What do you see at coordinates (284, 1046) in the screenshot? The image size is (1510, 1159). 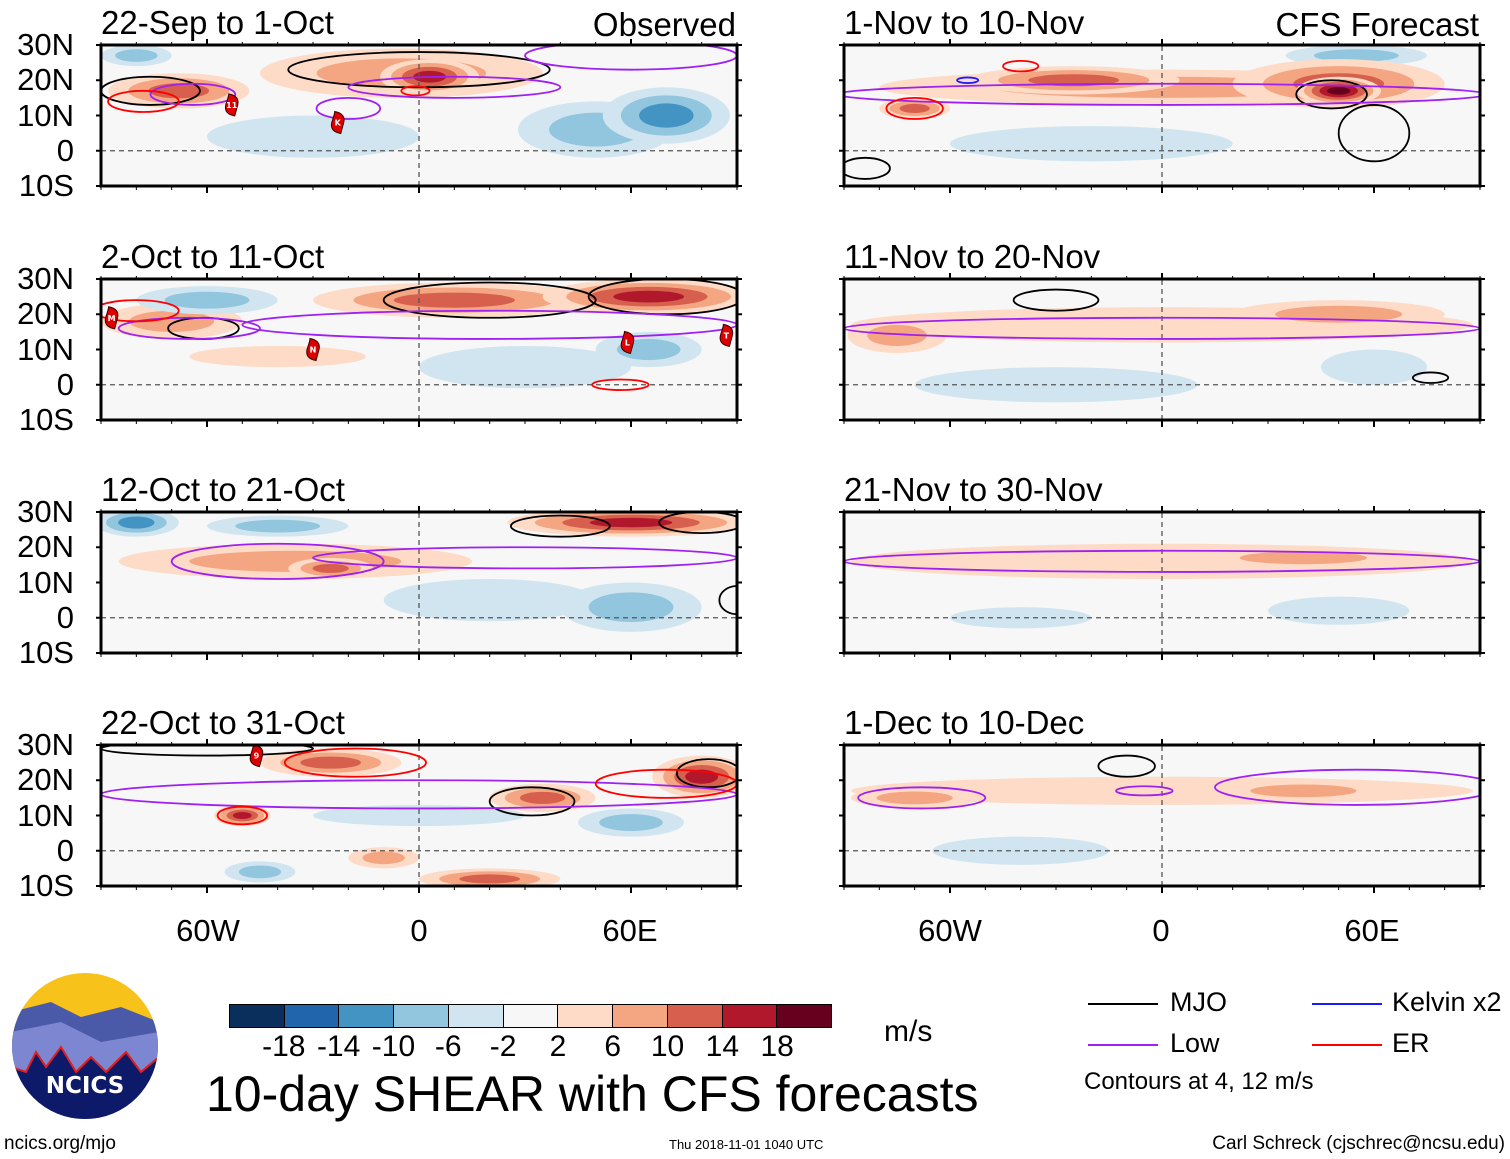 I see `colorbar-tick-label: -18` at bounding box center [284, 1046].